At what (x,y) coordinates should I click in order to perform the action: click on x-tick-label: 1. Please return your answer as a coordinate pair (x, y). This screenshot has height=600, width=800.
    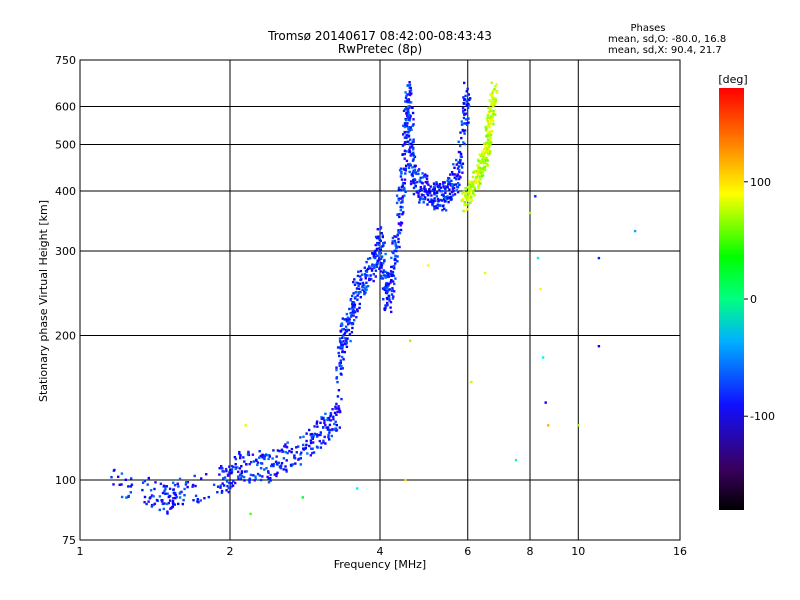
    Looking at the image, I should click on (80, 551).